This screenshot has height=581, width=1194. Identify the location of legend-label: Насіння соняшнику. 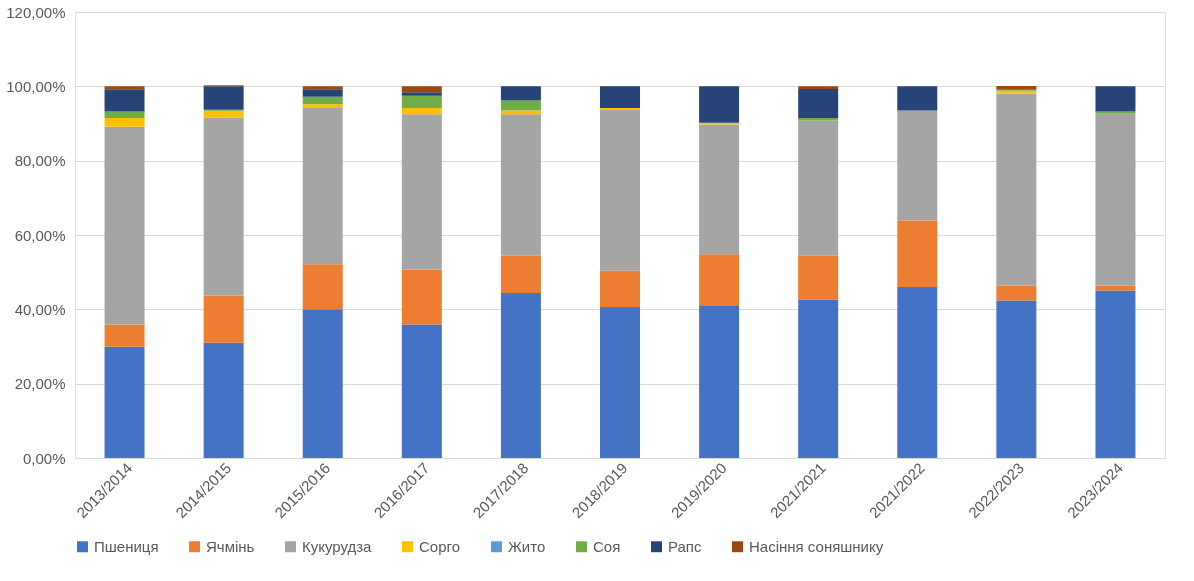
(816, 546).